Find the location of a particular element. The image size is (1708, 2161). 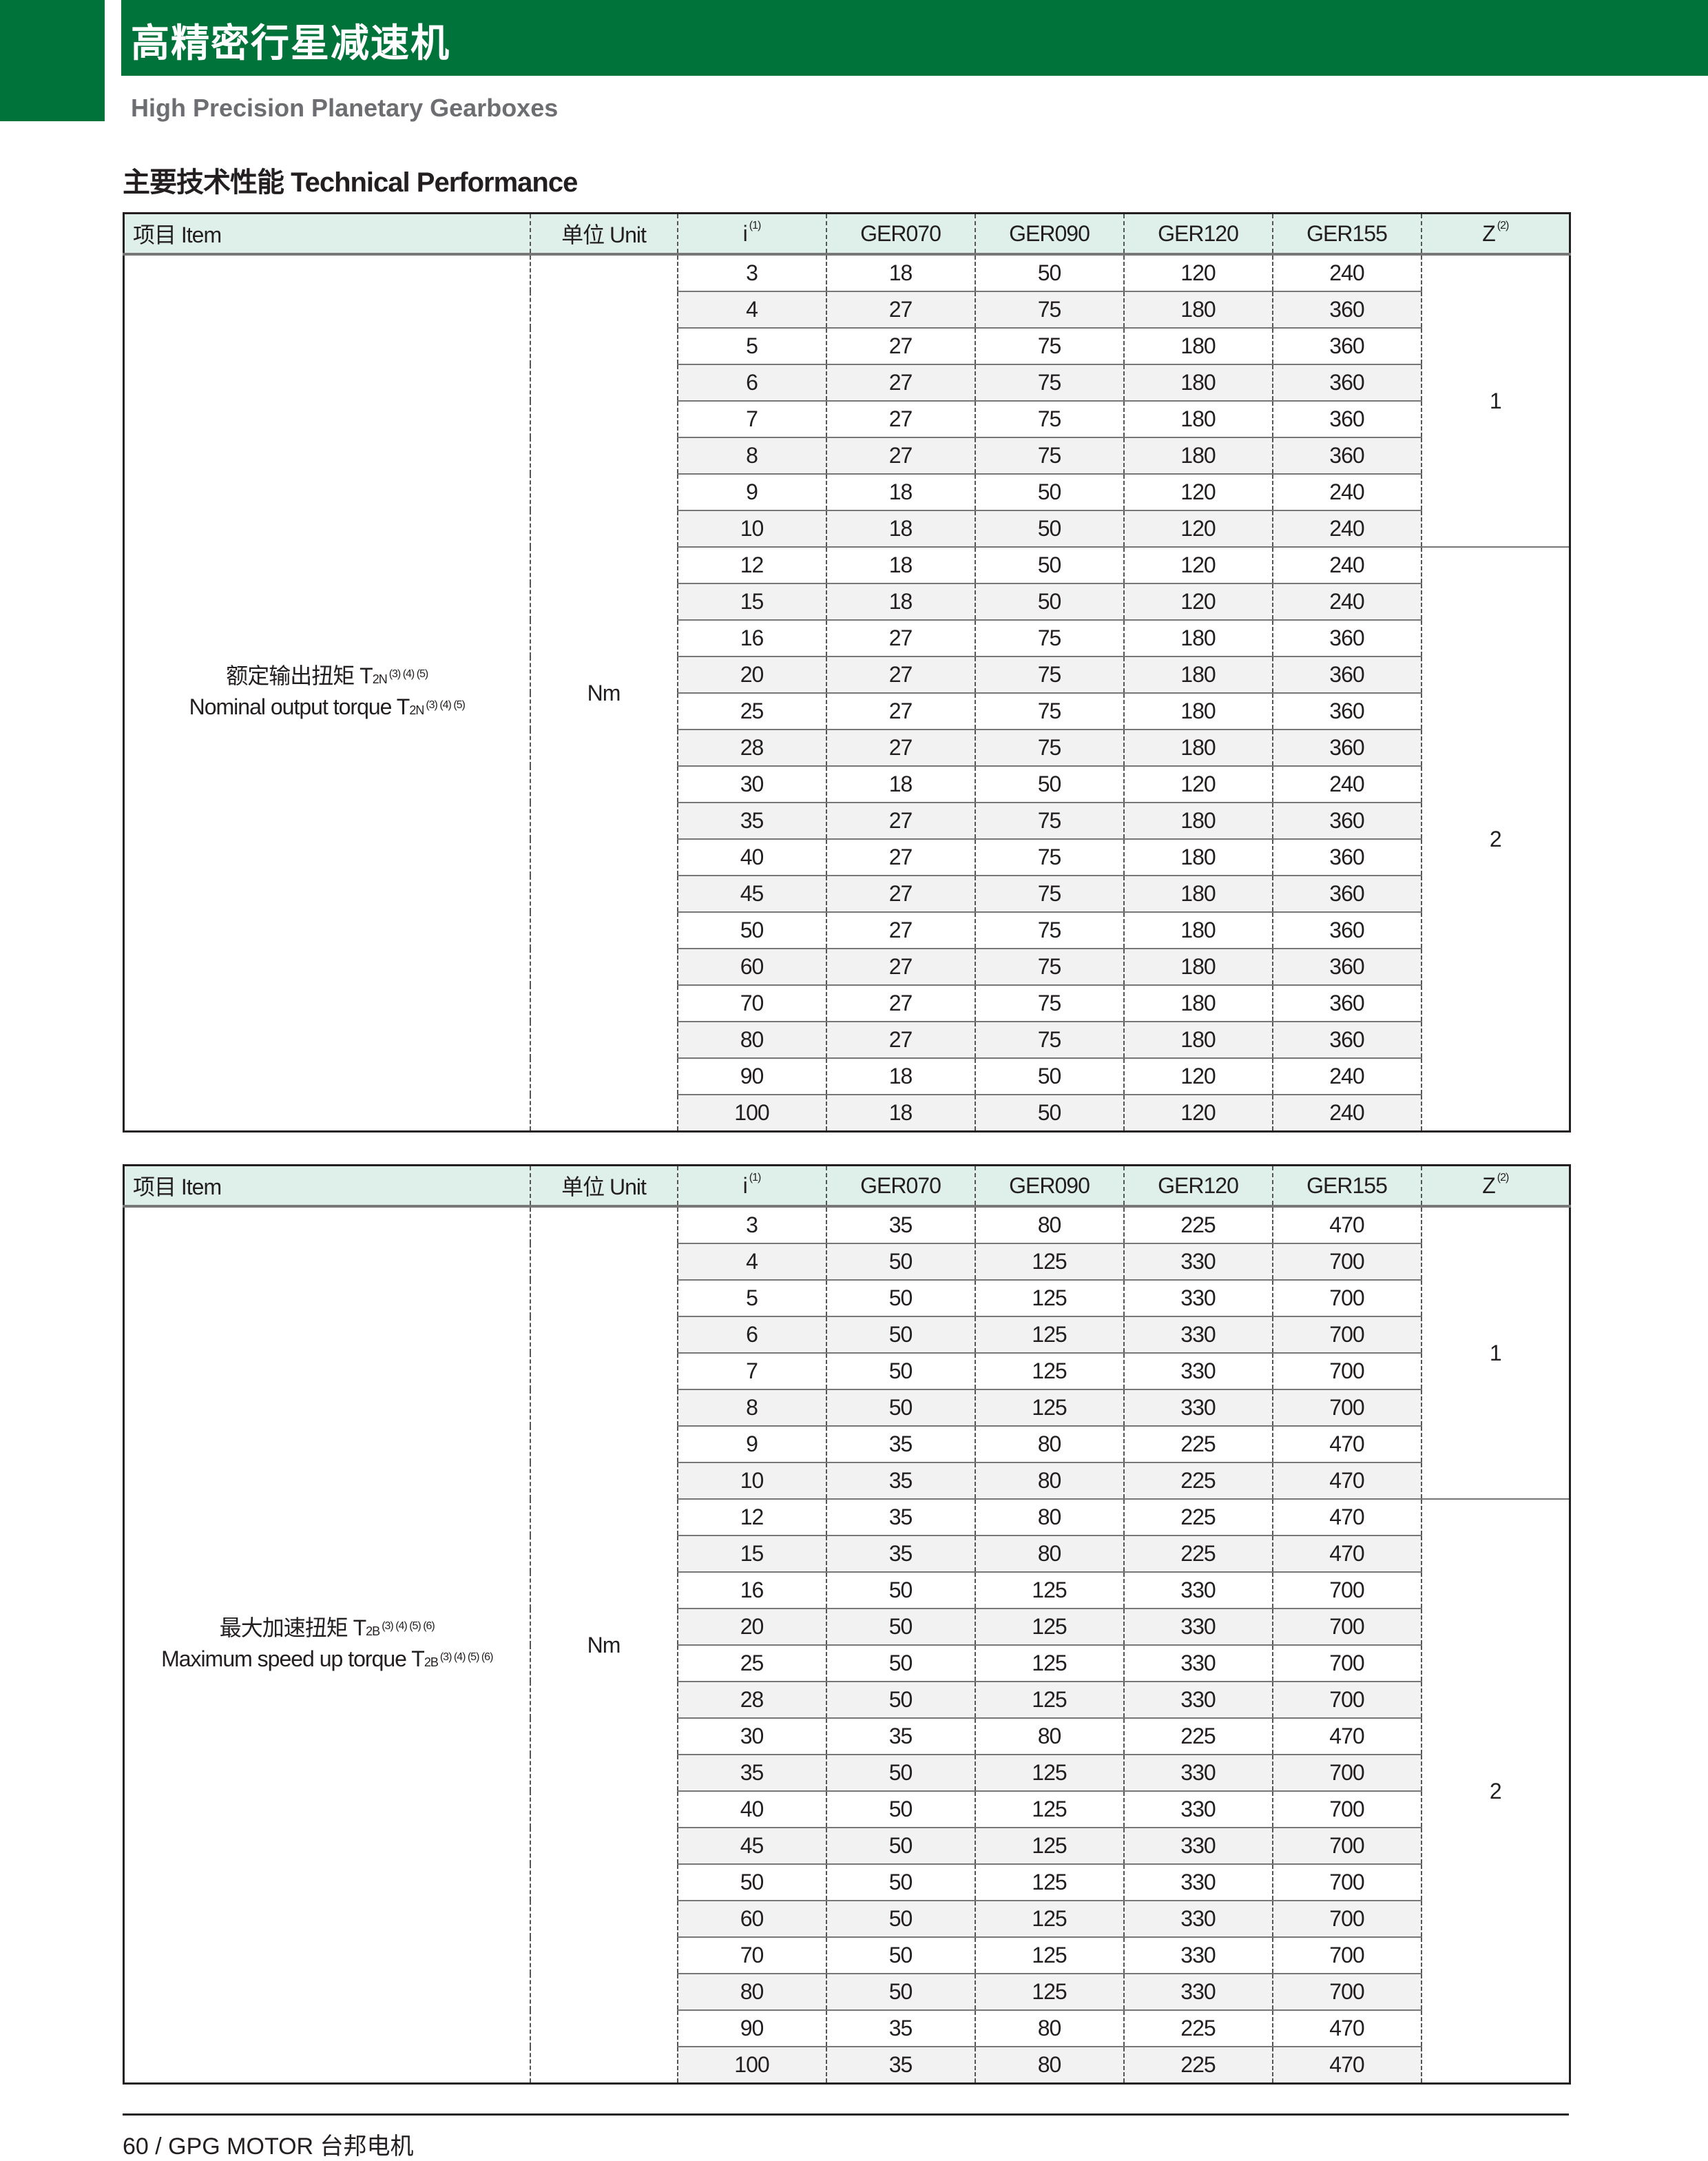

table-row: 4 27 75 180 360 is located at coordinates (847, 310).